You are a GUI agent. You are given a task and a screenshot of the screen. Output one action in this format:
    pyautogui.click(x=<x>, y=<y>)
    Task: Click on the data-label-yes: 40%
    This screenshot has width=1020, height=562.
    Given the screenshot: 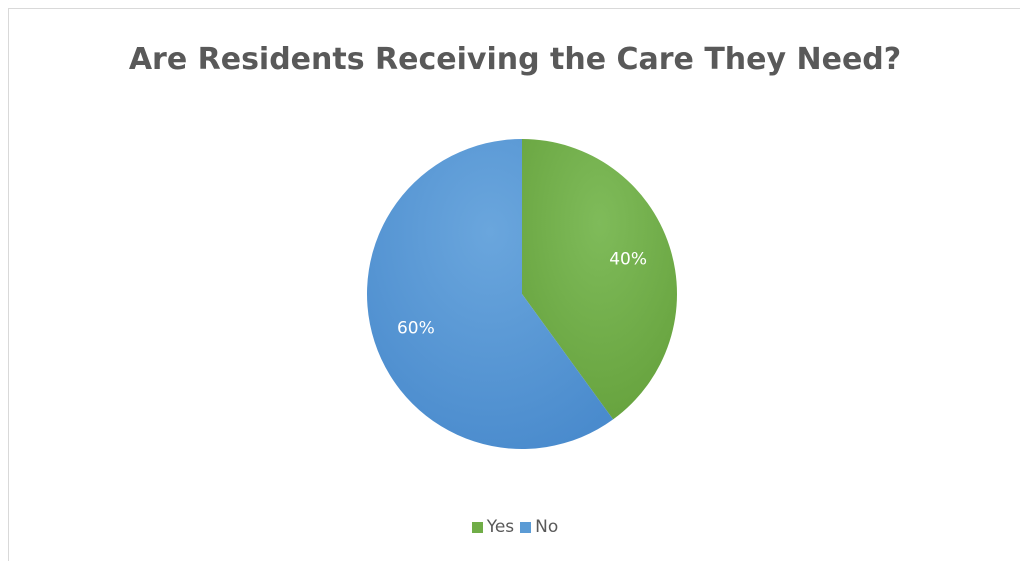 What is the action you would take?
    pyautogui.click(x=628, y=260)
    